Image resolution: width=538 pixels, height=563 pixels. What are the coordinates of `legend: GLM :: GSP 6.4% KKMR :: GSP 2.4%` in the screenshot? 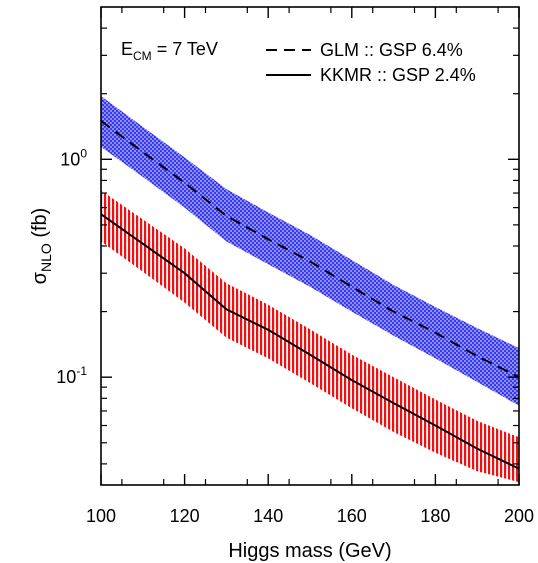 It's located at (371, 62).